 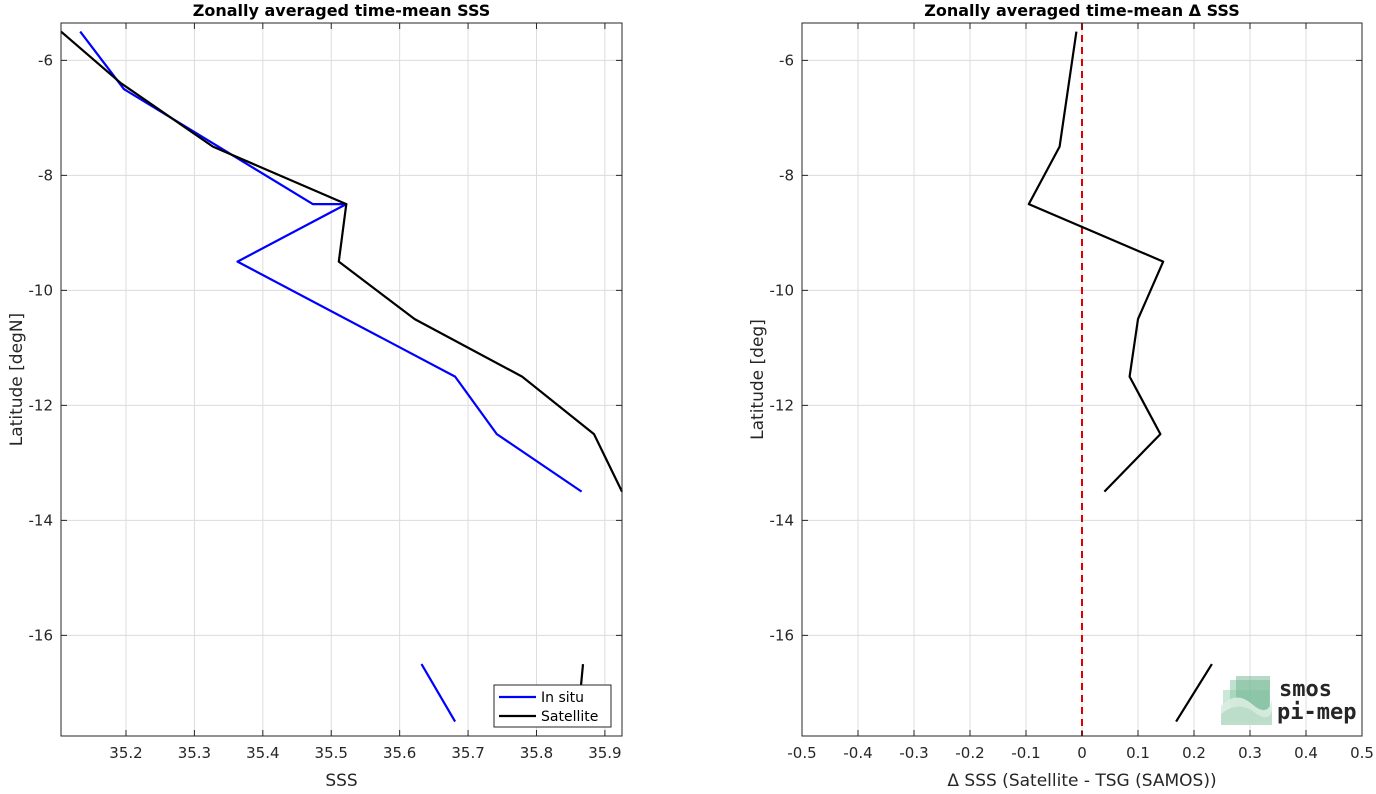 What do you see at coordinates (194, 753) in the screenshot?
I see `x-tick-label: 35.3` at bounding box center [194, 753].